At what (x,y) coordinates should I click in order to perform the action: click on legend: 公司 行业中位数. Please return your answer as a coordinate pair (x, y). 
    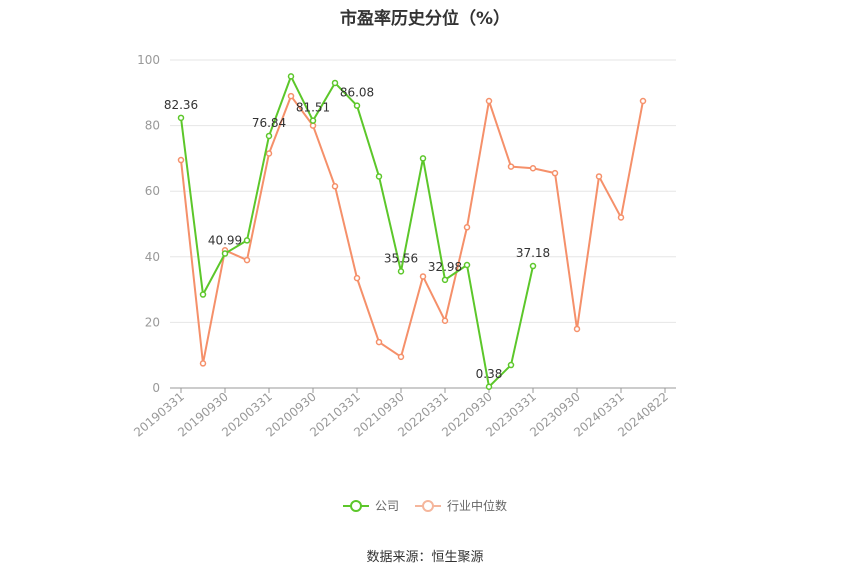
    Looking at the image, I should click on (425, 505).